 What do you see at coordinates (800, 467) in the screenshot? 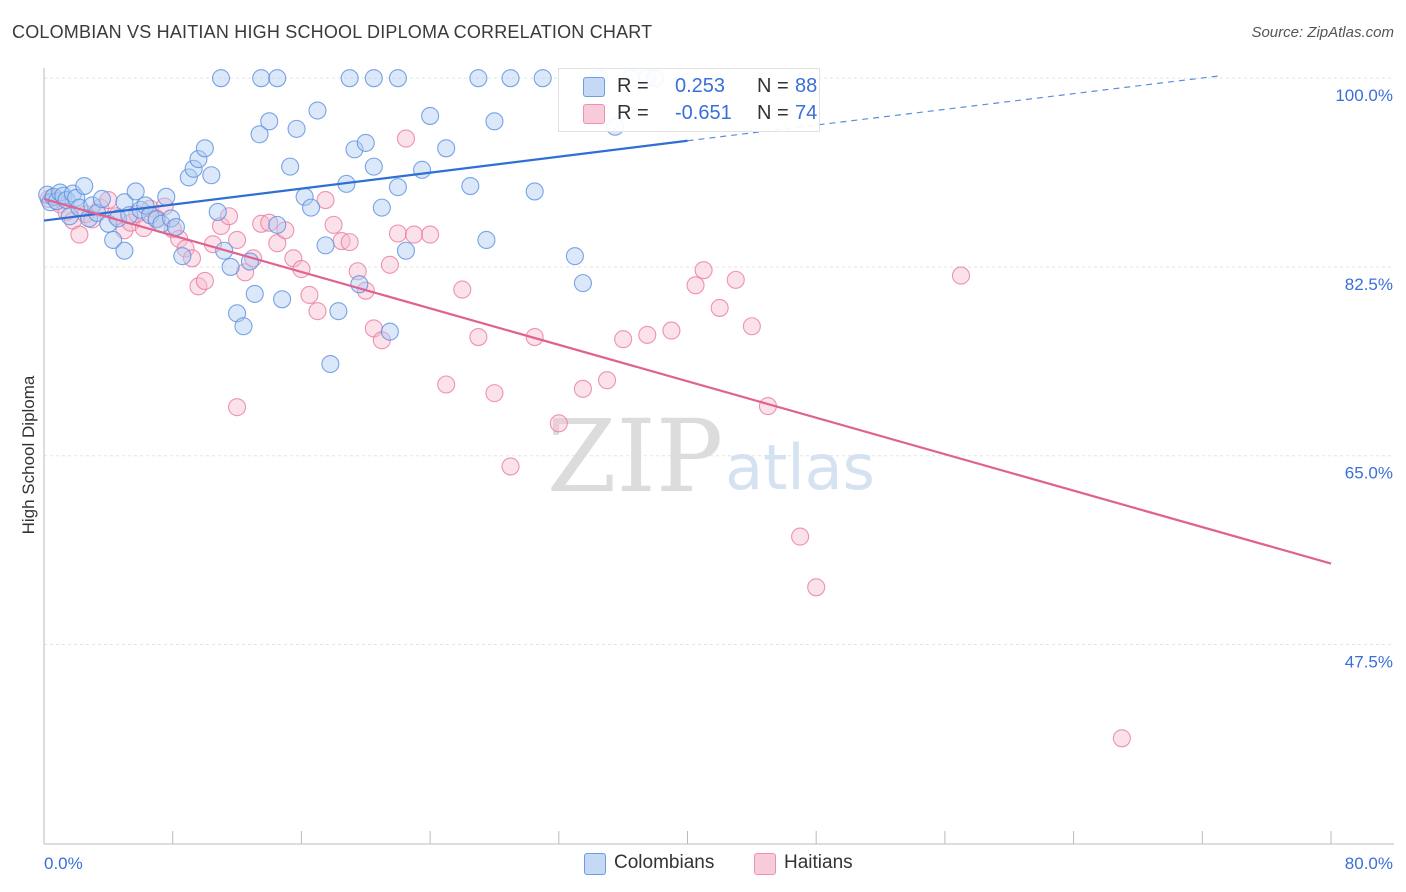
I see `watermark-atlas: atlas` at bounding box center [800, 467].